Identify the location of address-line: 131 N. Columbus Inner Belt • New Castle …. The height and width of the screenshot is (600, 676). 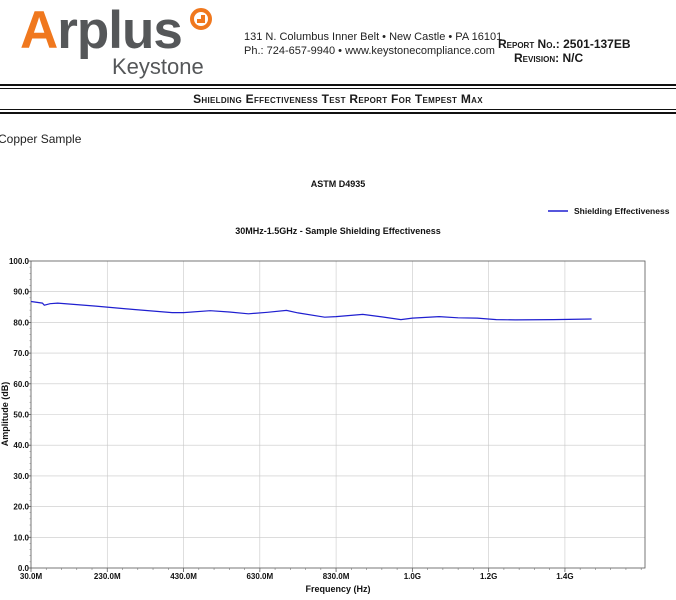
(373, 37).